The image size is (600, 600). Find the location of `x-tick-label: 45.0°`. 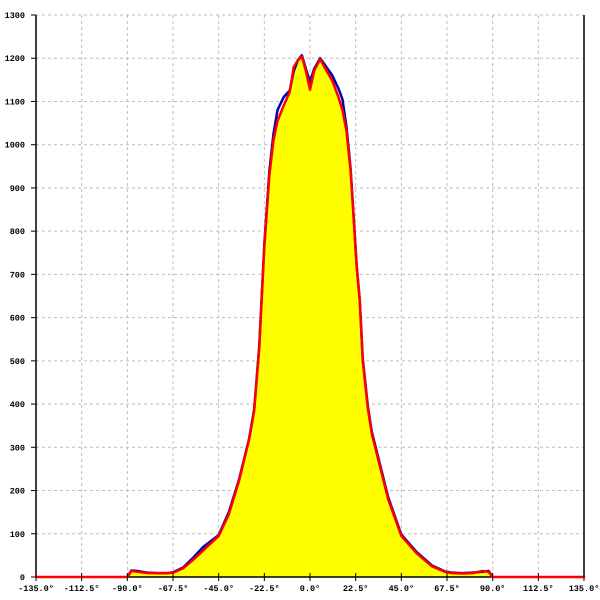

x-tick-label: 45.0° is located at coordinates (401, 589).